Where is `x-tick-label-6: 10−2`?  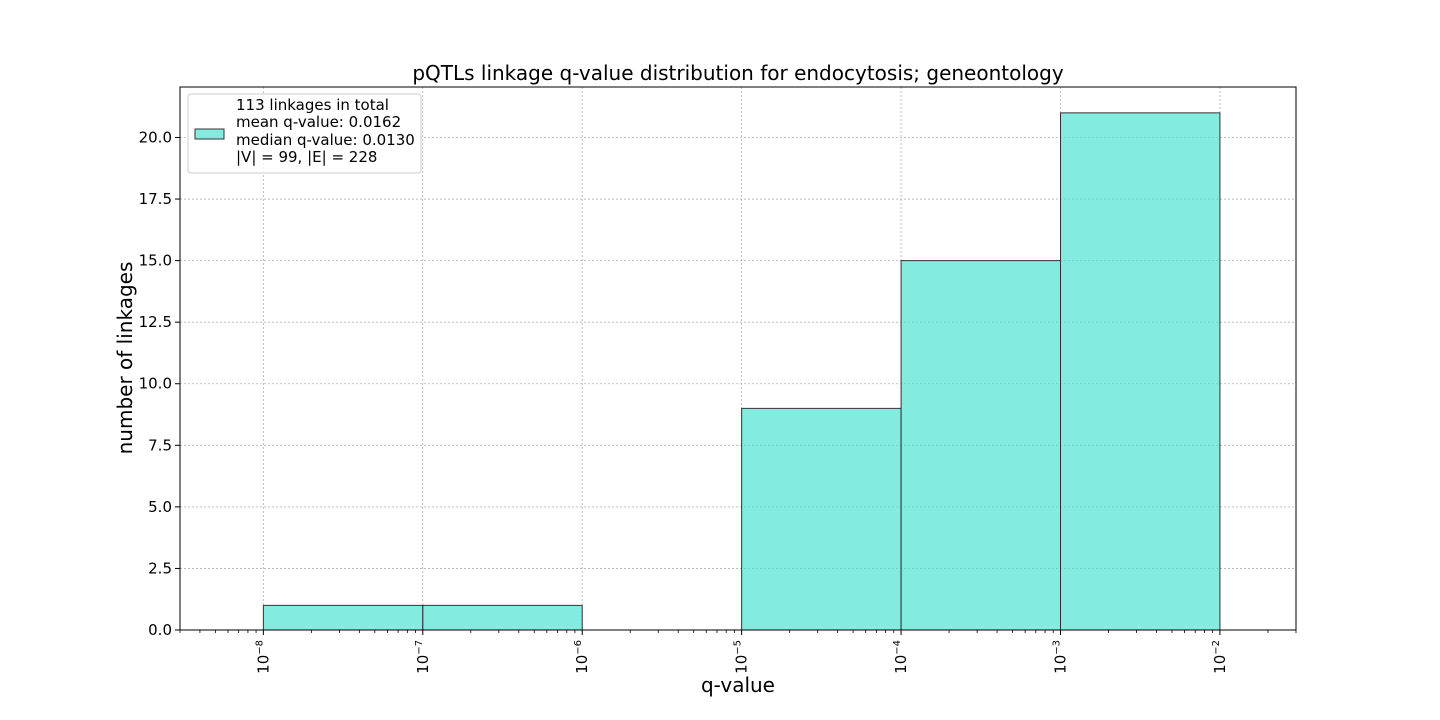
x-tick-label-6: 10−2 is located at coordinates (1220, 657).